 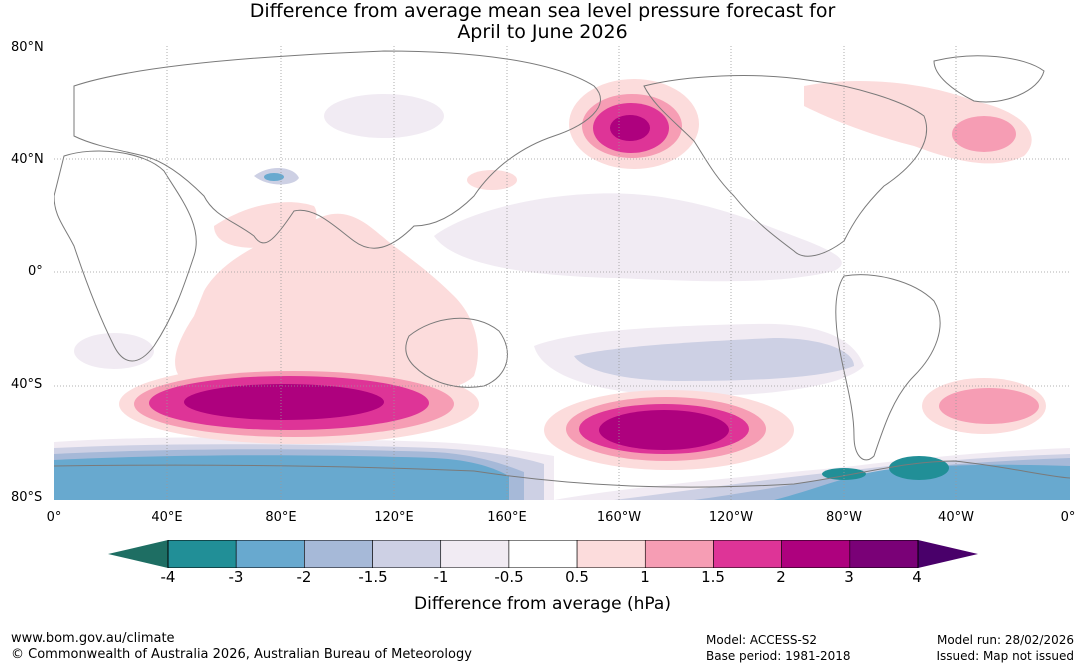 I want to click on south-america-outline, so click(x=888, y=367).